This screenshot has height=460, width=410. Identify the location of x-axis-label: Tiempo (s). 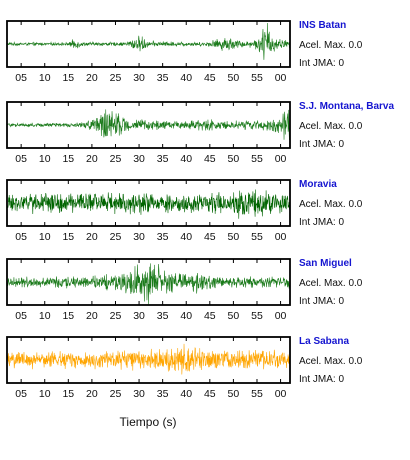
(148, 422).